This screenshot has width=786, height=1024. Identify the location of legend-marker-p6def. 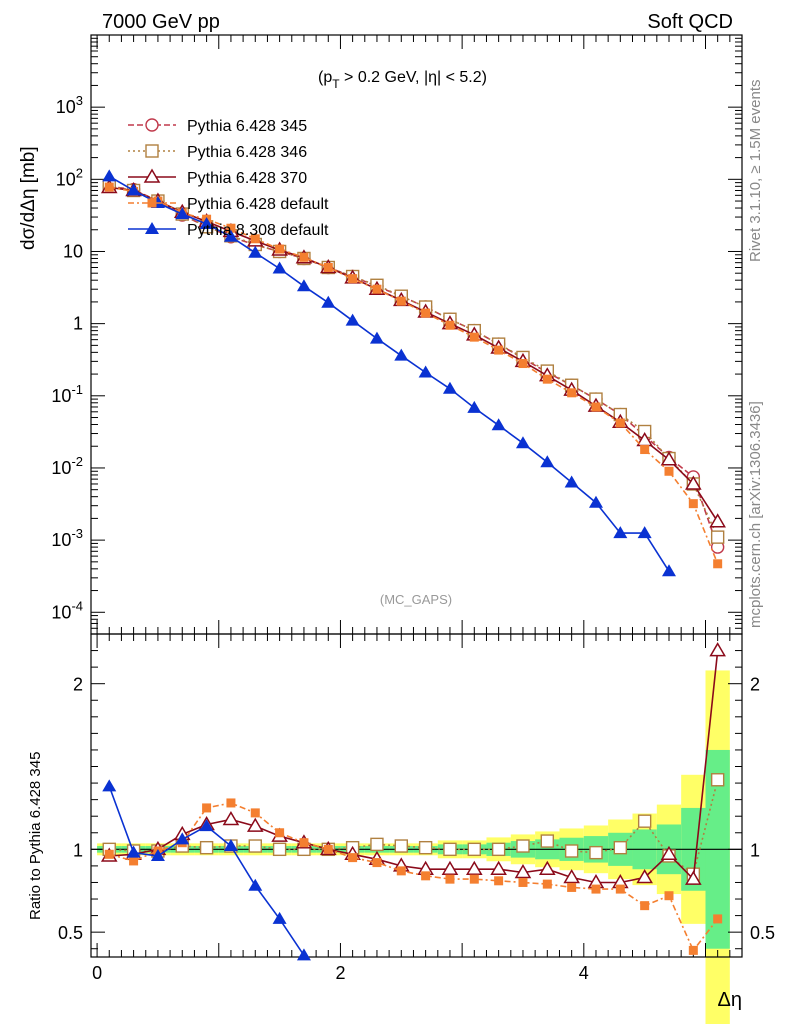
(152, 203).